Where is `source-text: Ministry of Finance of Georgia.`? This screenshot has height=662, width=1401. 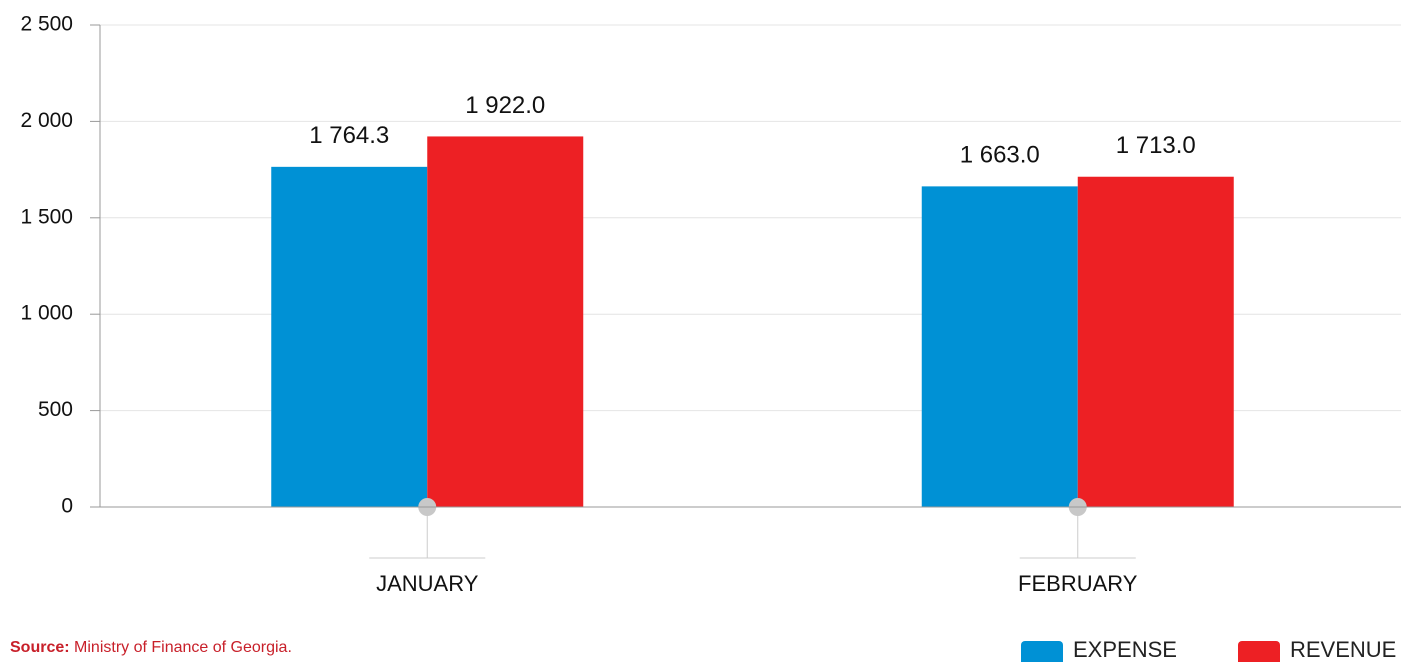
source-text: Ministry of Finance of Georgia. is located at coordinates (183, 647).